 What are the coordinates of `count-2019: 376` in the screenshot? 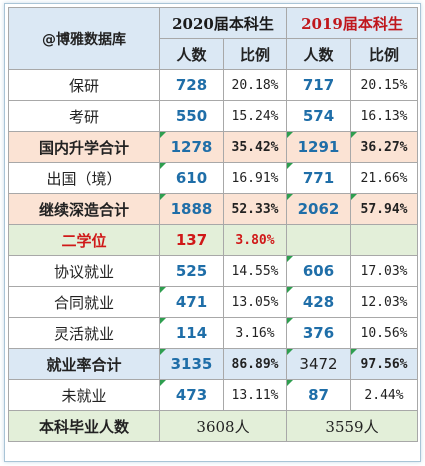 It's located at (318, 333).